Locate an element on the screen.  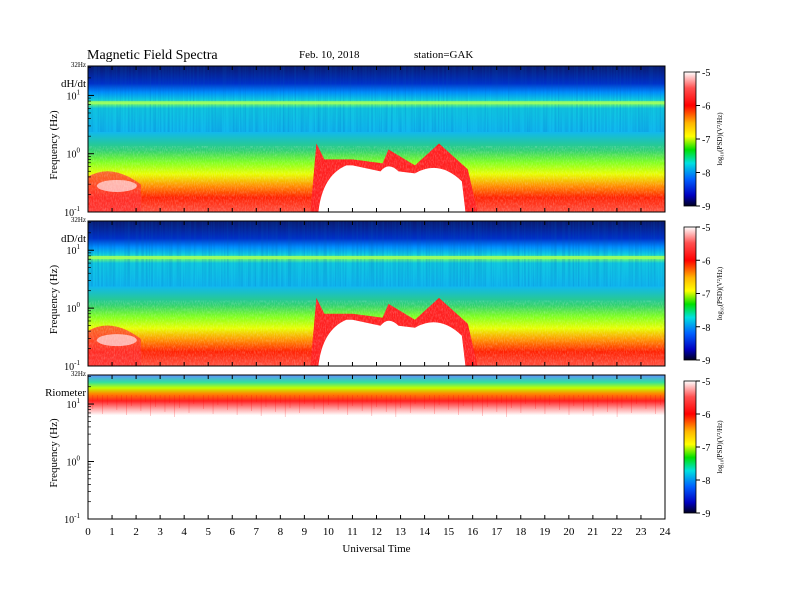
x-tick-label: 7 is located at coordinates (257, 532).